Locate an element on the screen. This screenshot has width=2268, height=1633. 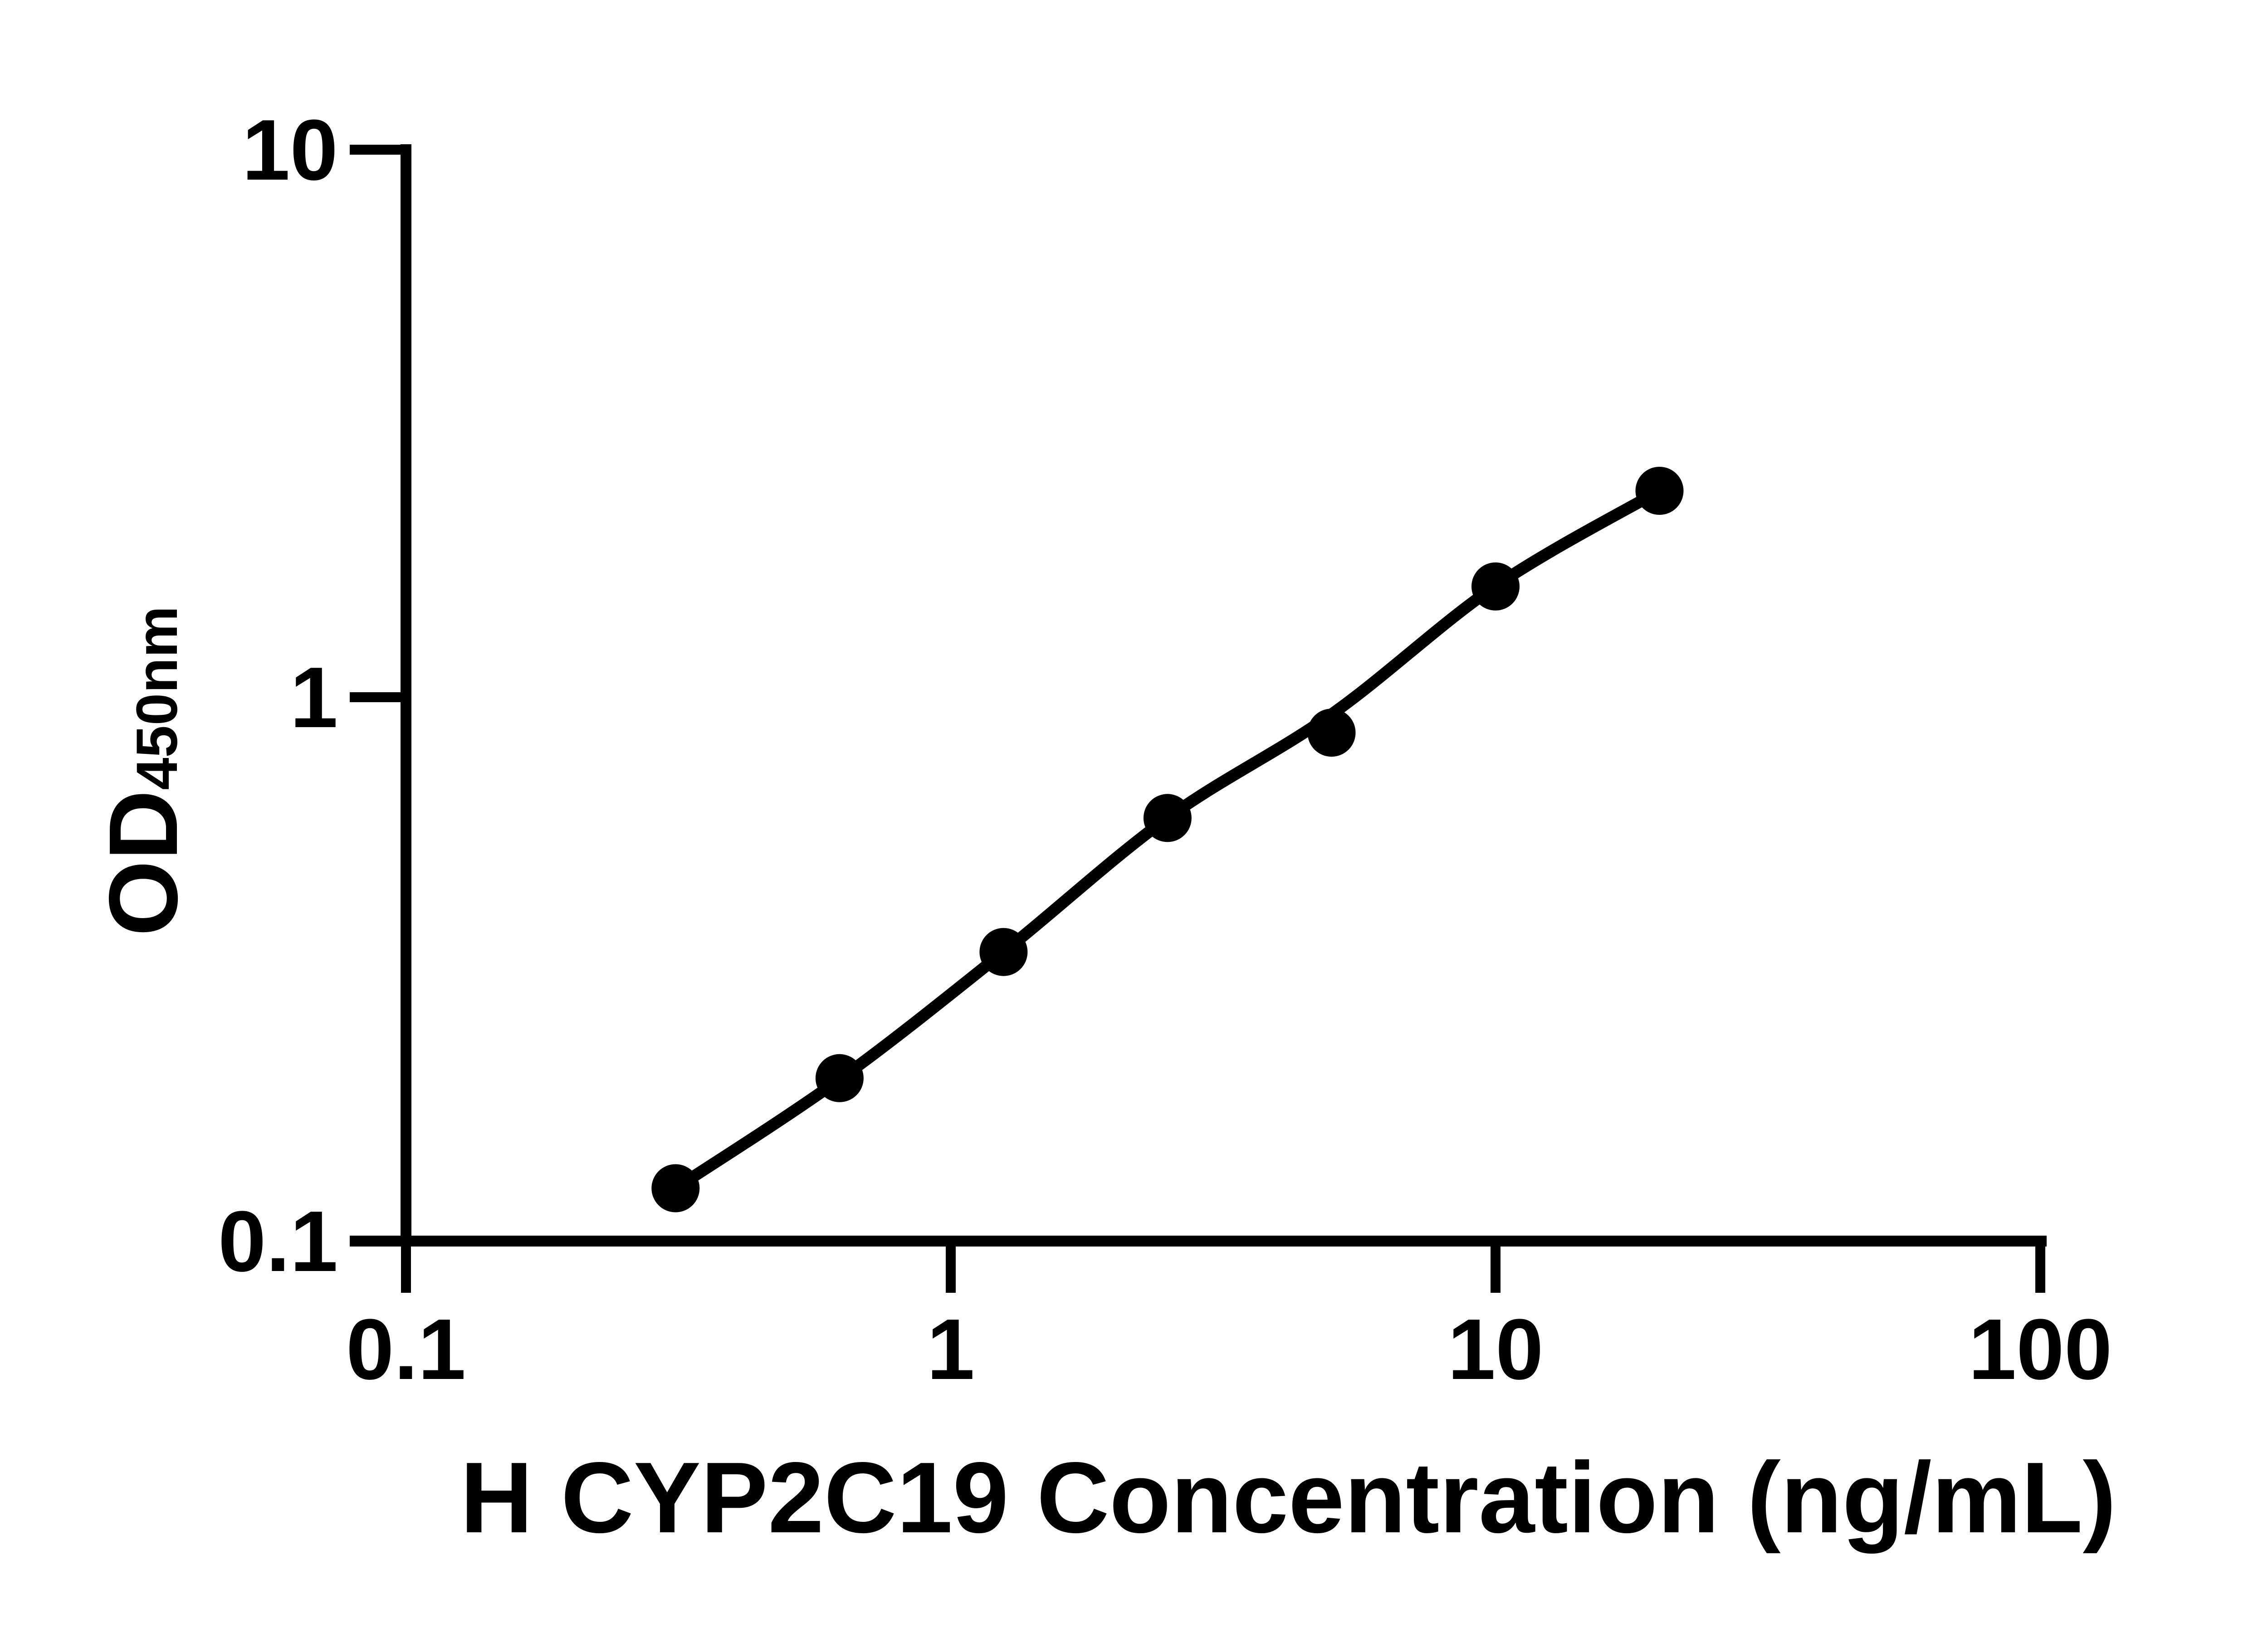
x-axis-title: H CYP2C19 Concentration (ng/mL) is located at coordinates (1288, 1498).